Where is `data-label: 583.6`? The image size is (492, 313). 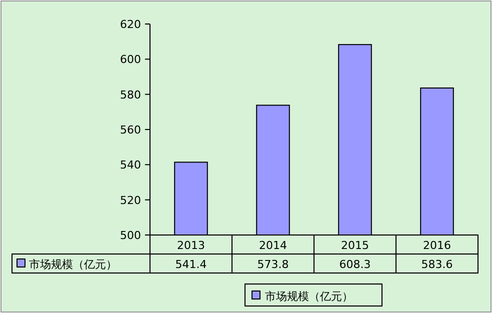 data-label: 583.6 is located at coordinates (437, 264).